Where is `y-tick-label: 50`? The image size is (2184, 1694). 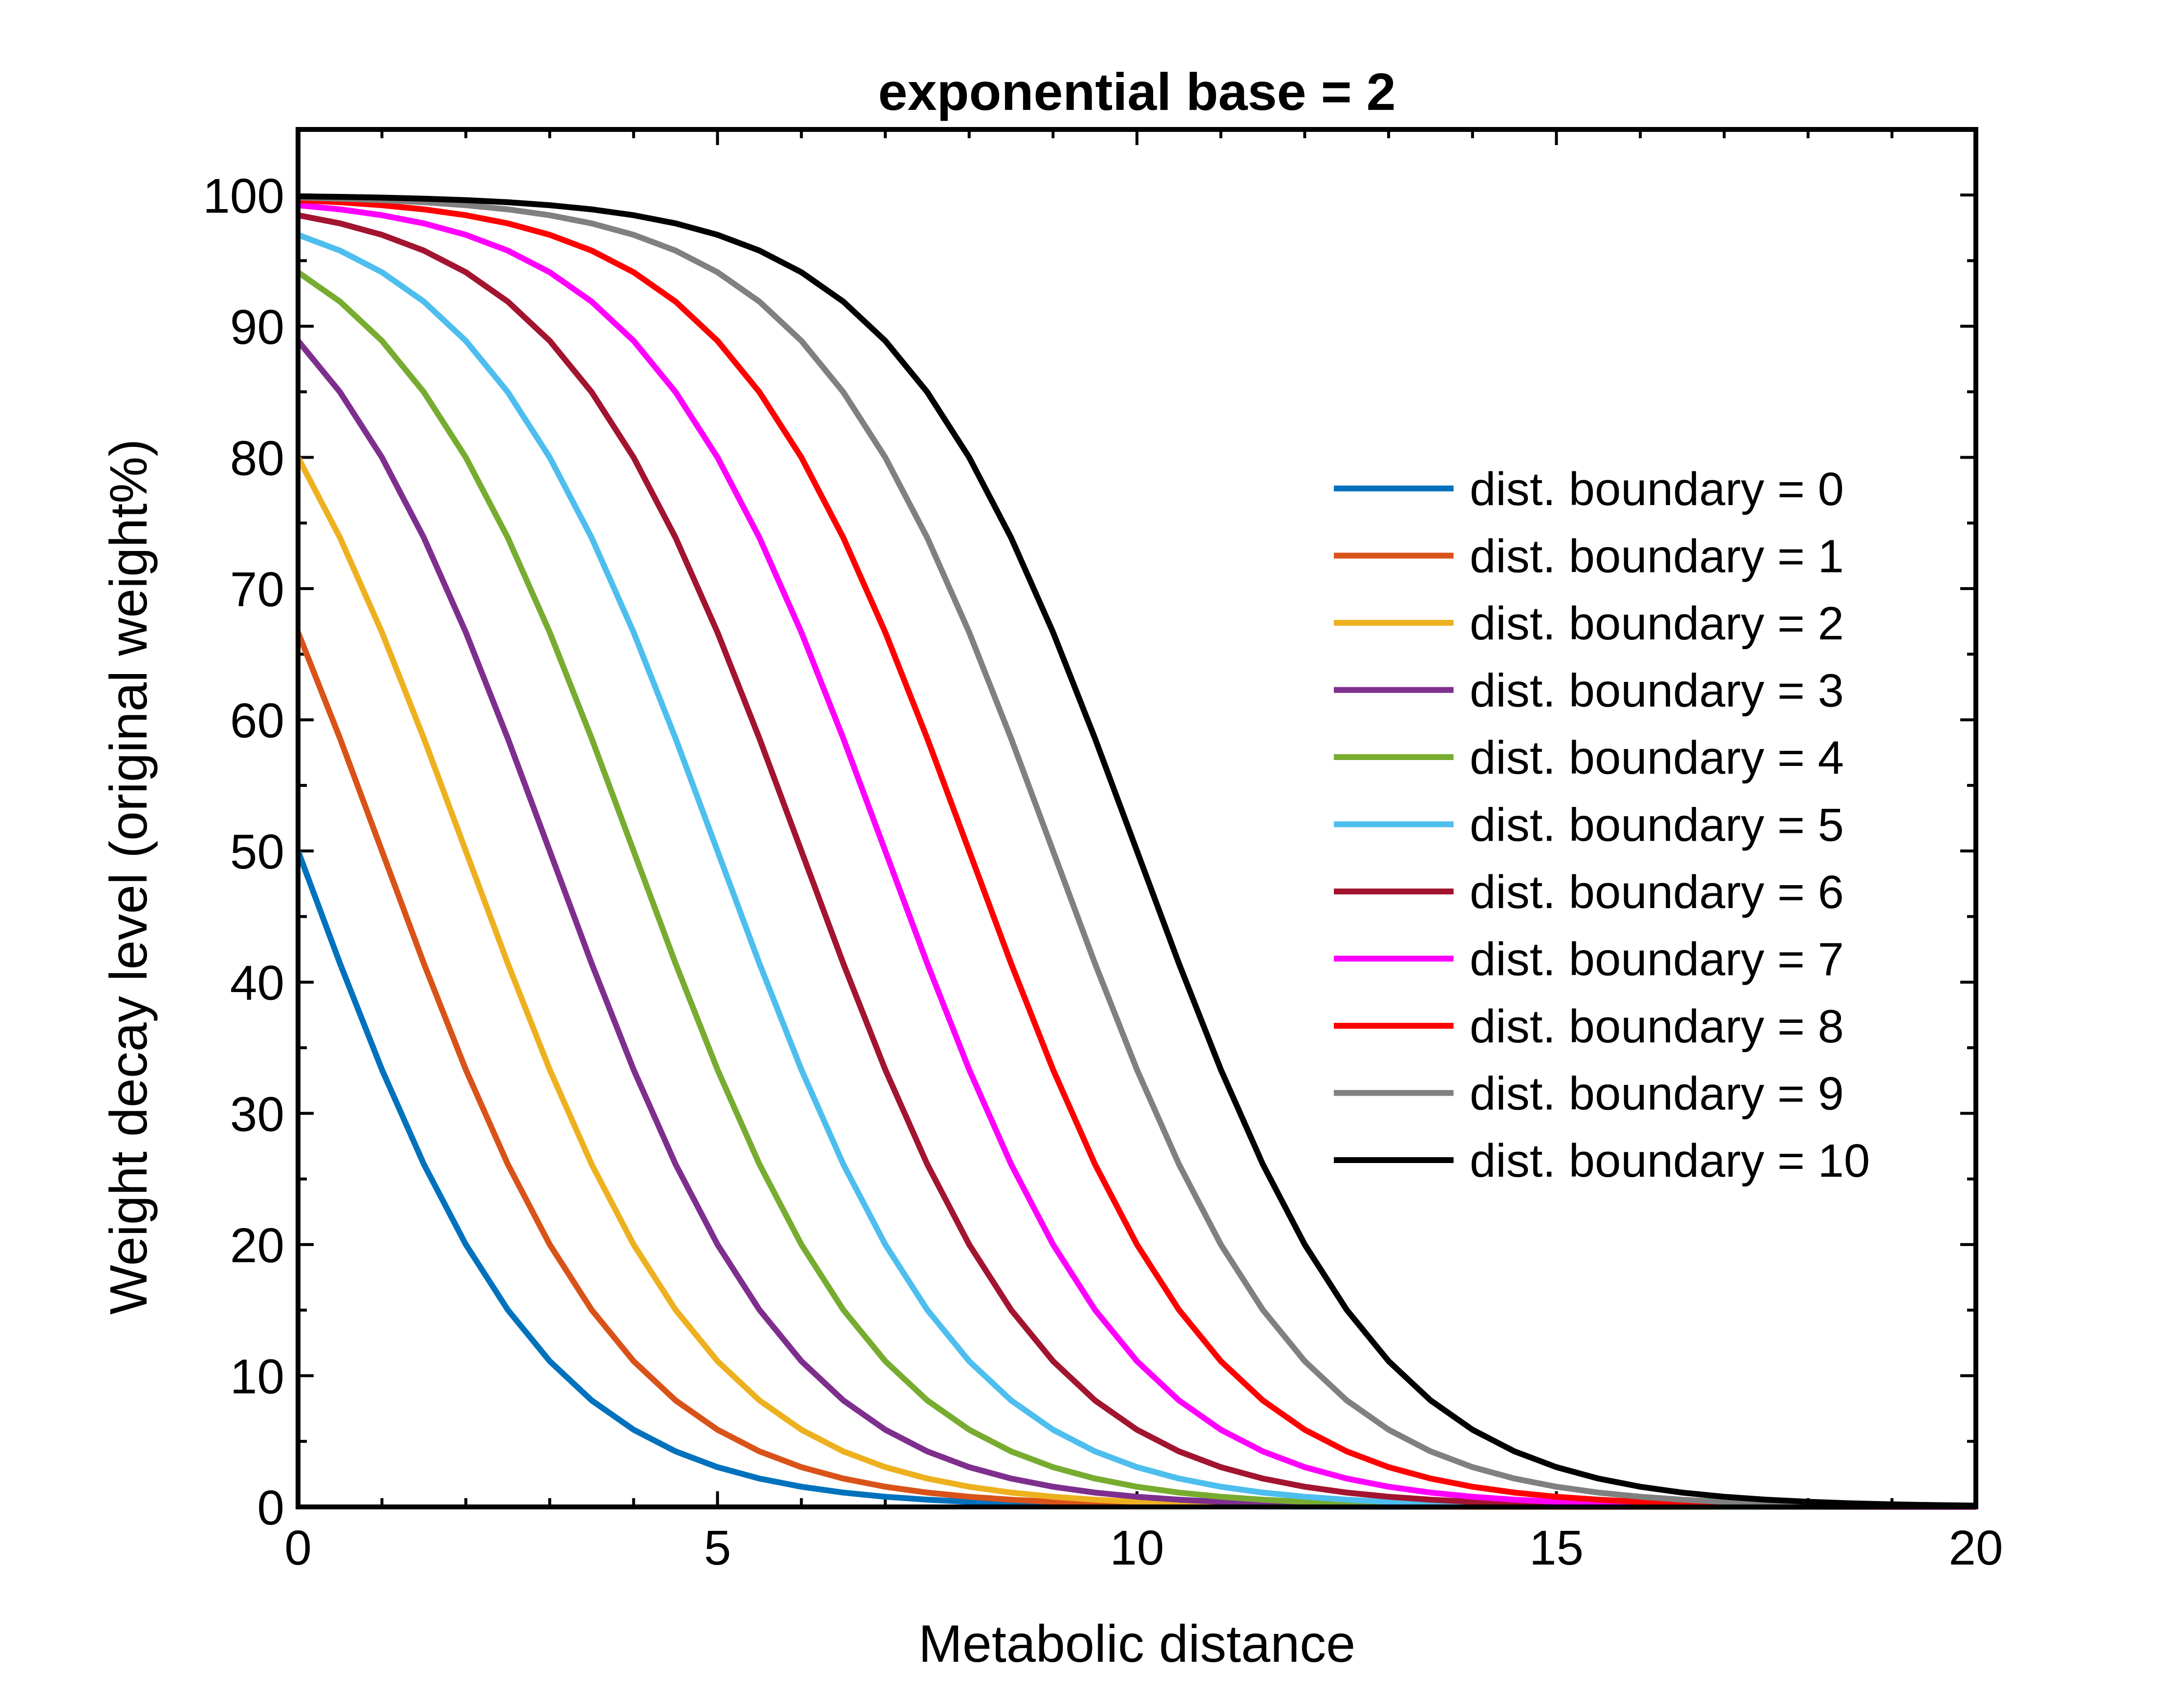
y-tick-label: 50 is located at coordinates (257, 852).